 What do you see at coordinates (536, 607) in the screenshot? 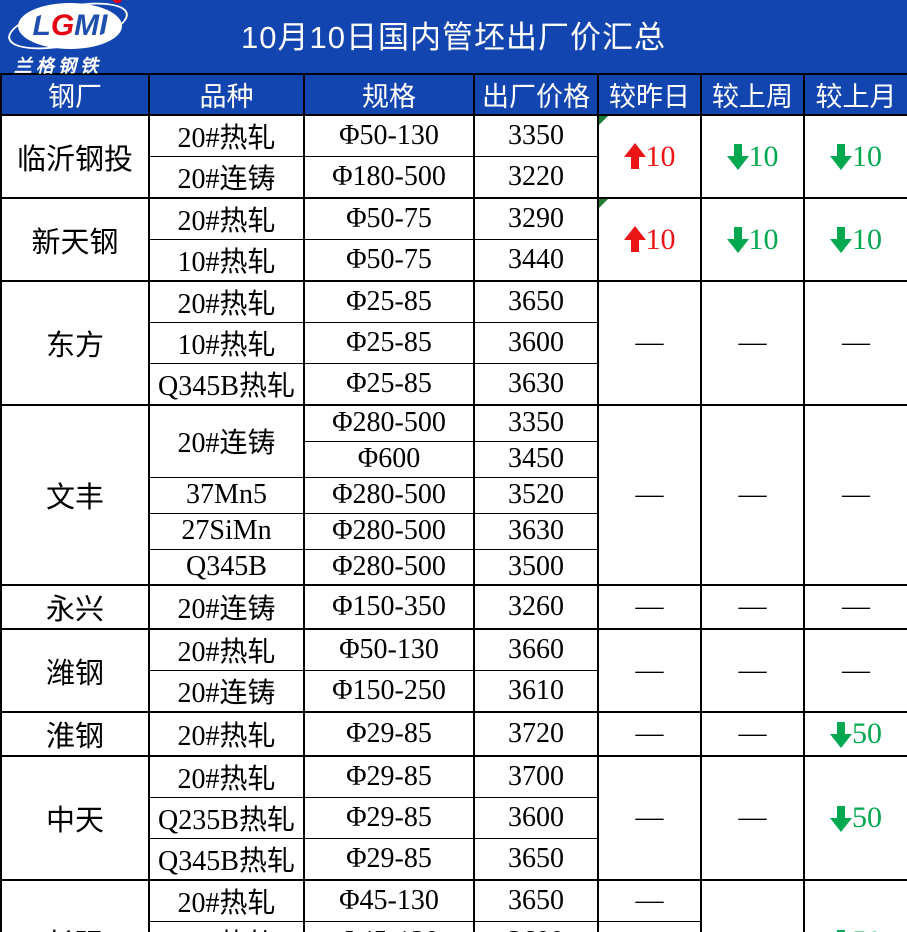
I see `price-cell: 3260` at bounding box center [536, 607].